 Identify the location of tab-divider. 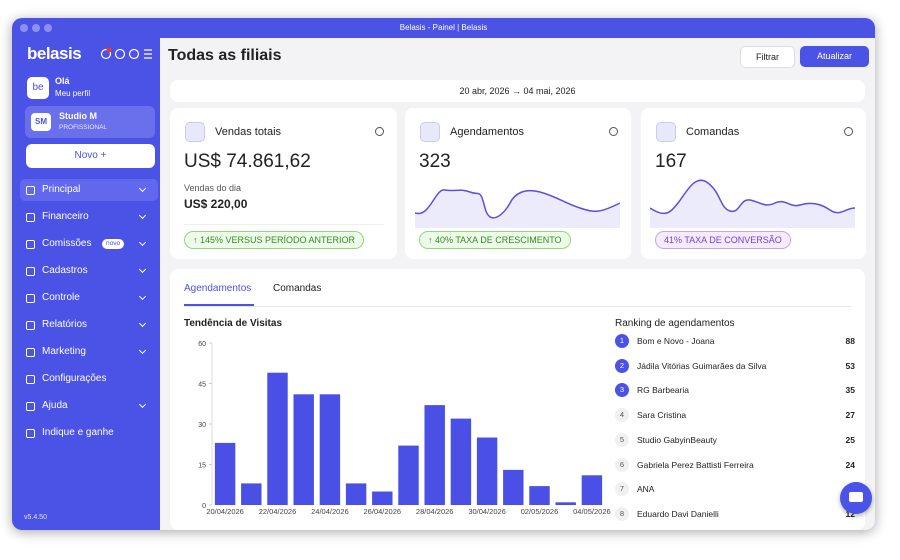
(517, 306).